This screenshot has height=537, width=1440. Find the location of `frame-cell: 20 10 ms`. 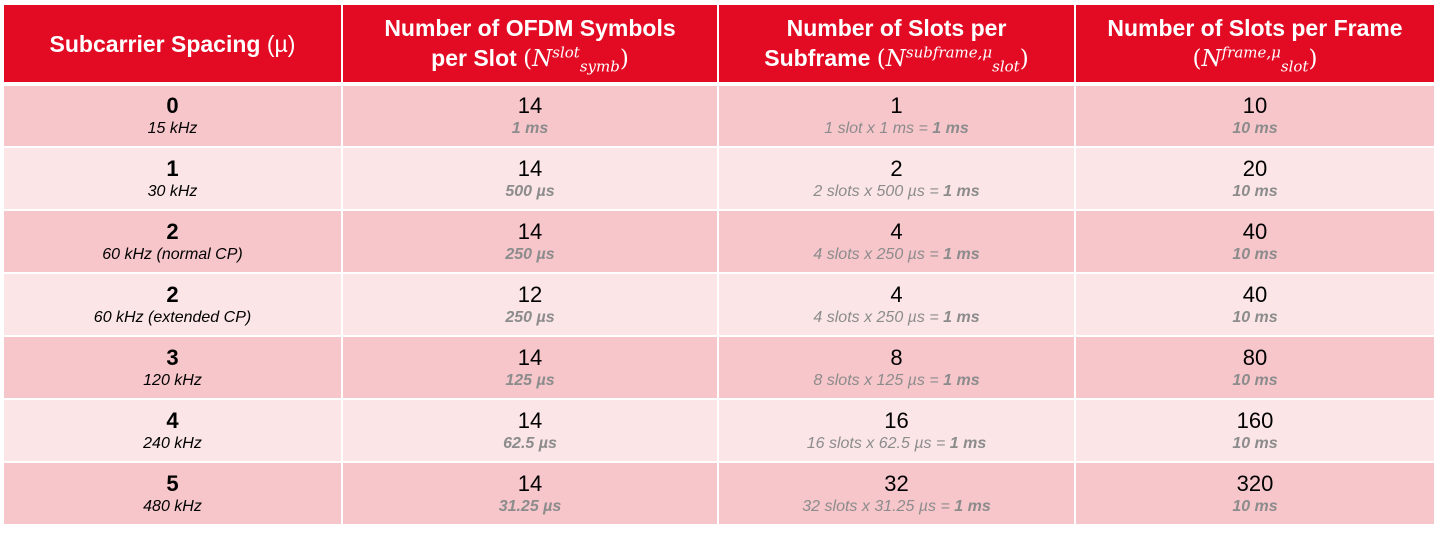

frame-cell: 20 10 ms is located at coordinates (1254, 179).